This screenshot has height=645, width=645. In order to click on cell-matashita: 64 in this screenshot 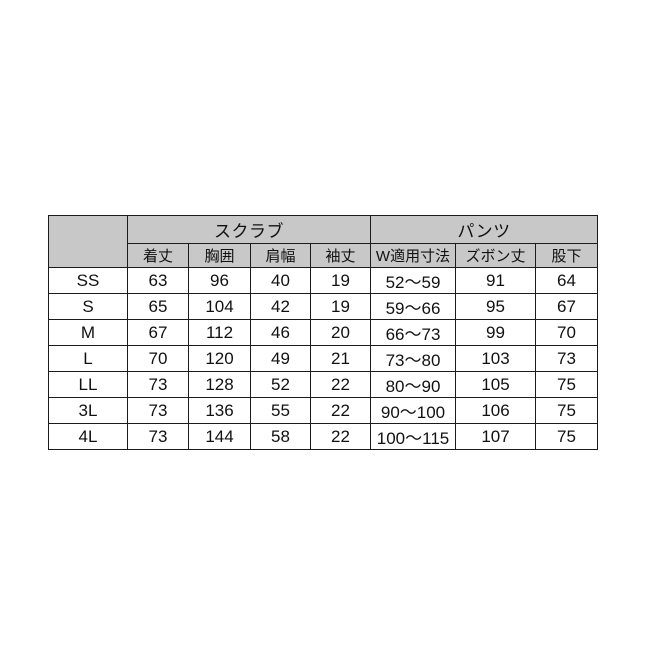, I will do `click(566, 280)`.